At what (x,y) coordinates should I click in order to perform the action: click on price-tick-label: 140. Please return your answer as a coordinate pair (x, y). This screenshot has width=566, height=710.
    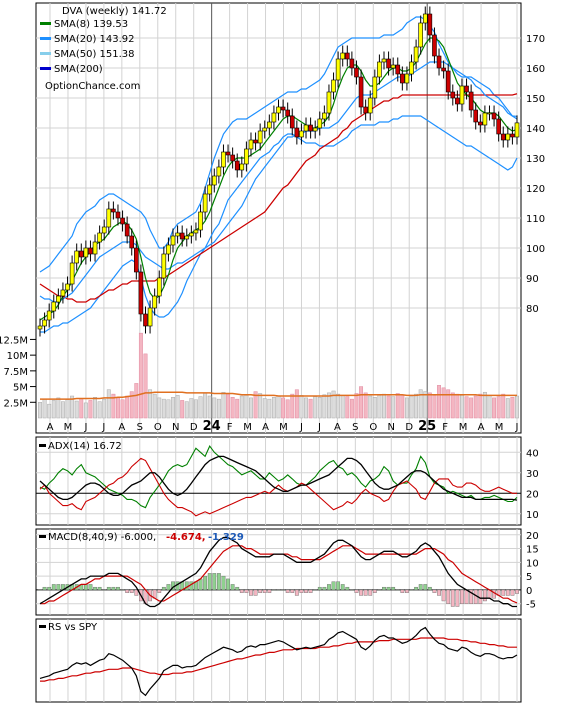
    Looking at the image, I should click on (535, 129).